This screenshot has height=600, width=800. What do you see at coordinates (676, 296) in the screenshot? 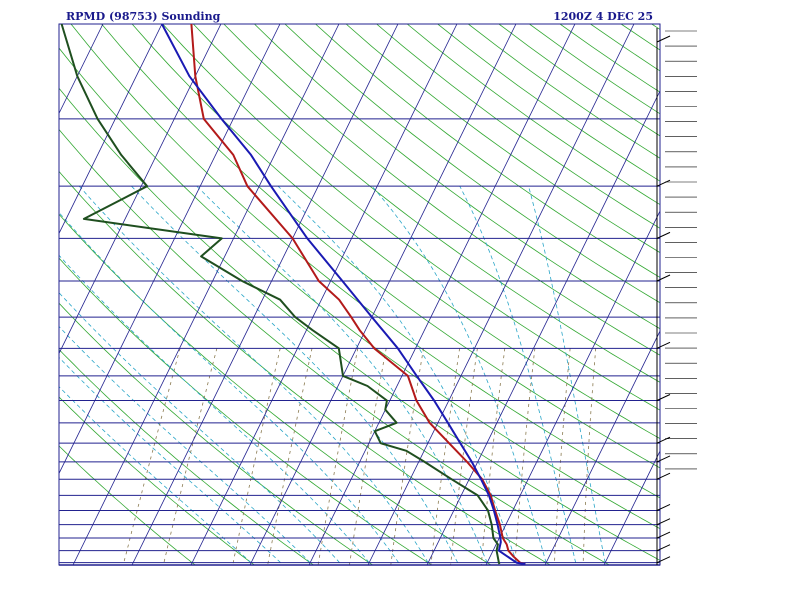
I see `wind-layer` at bounding box center [676, 296].